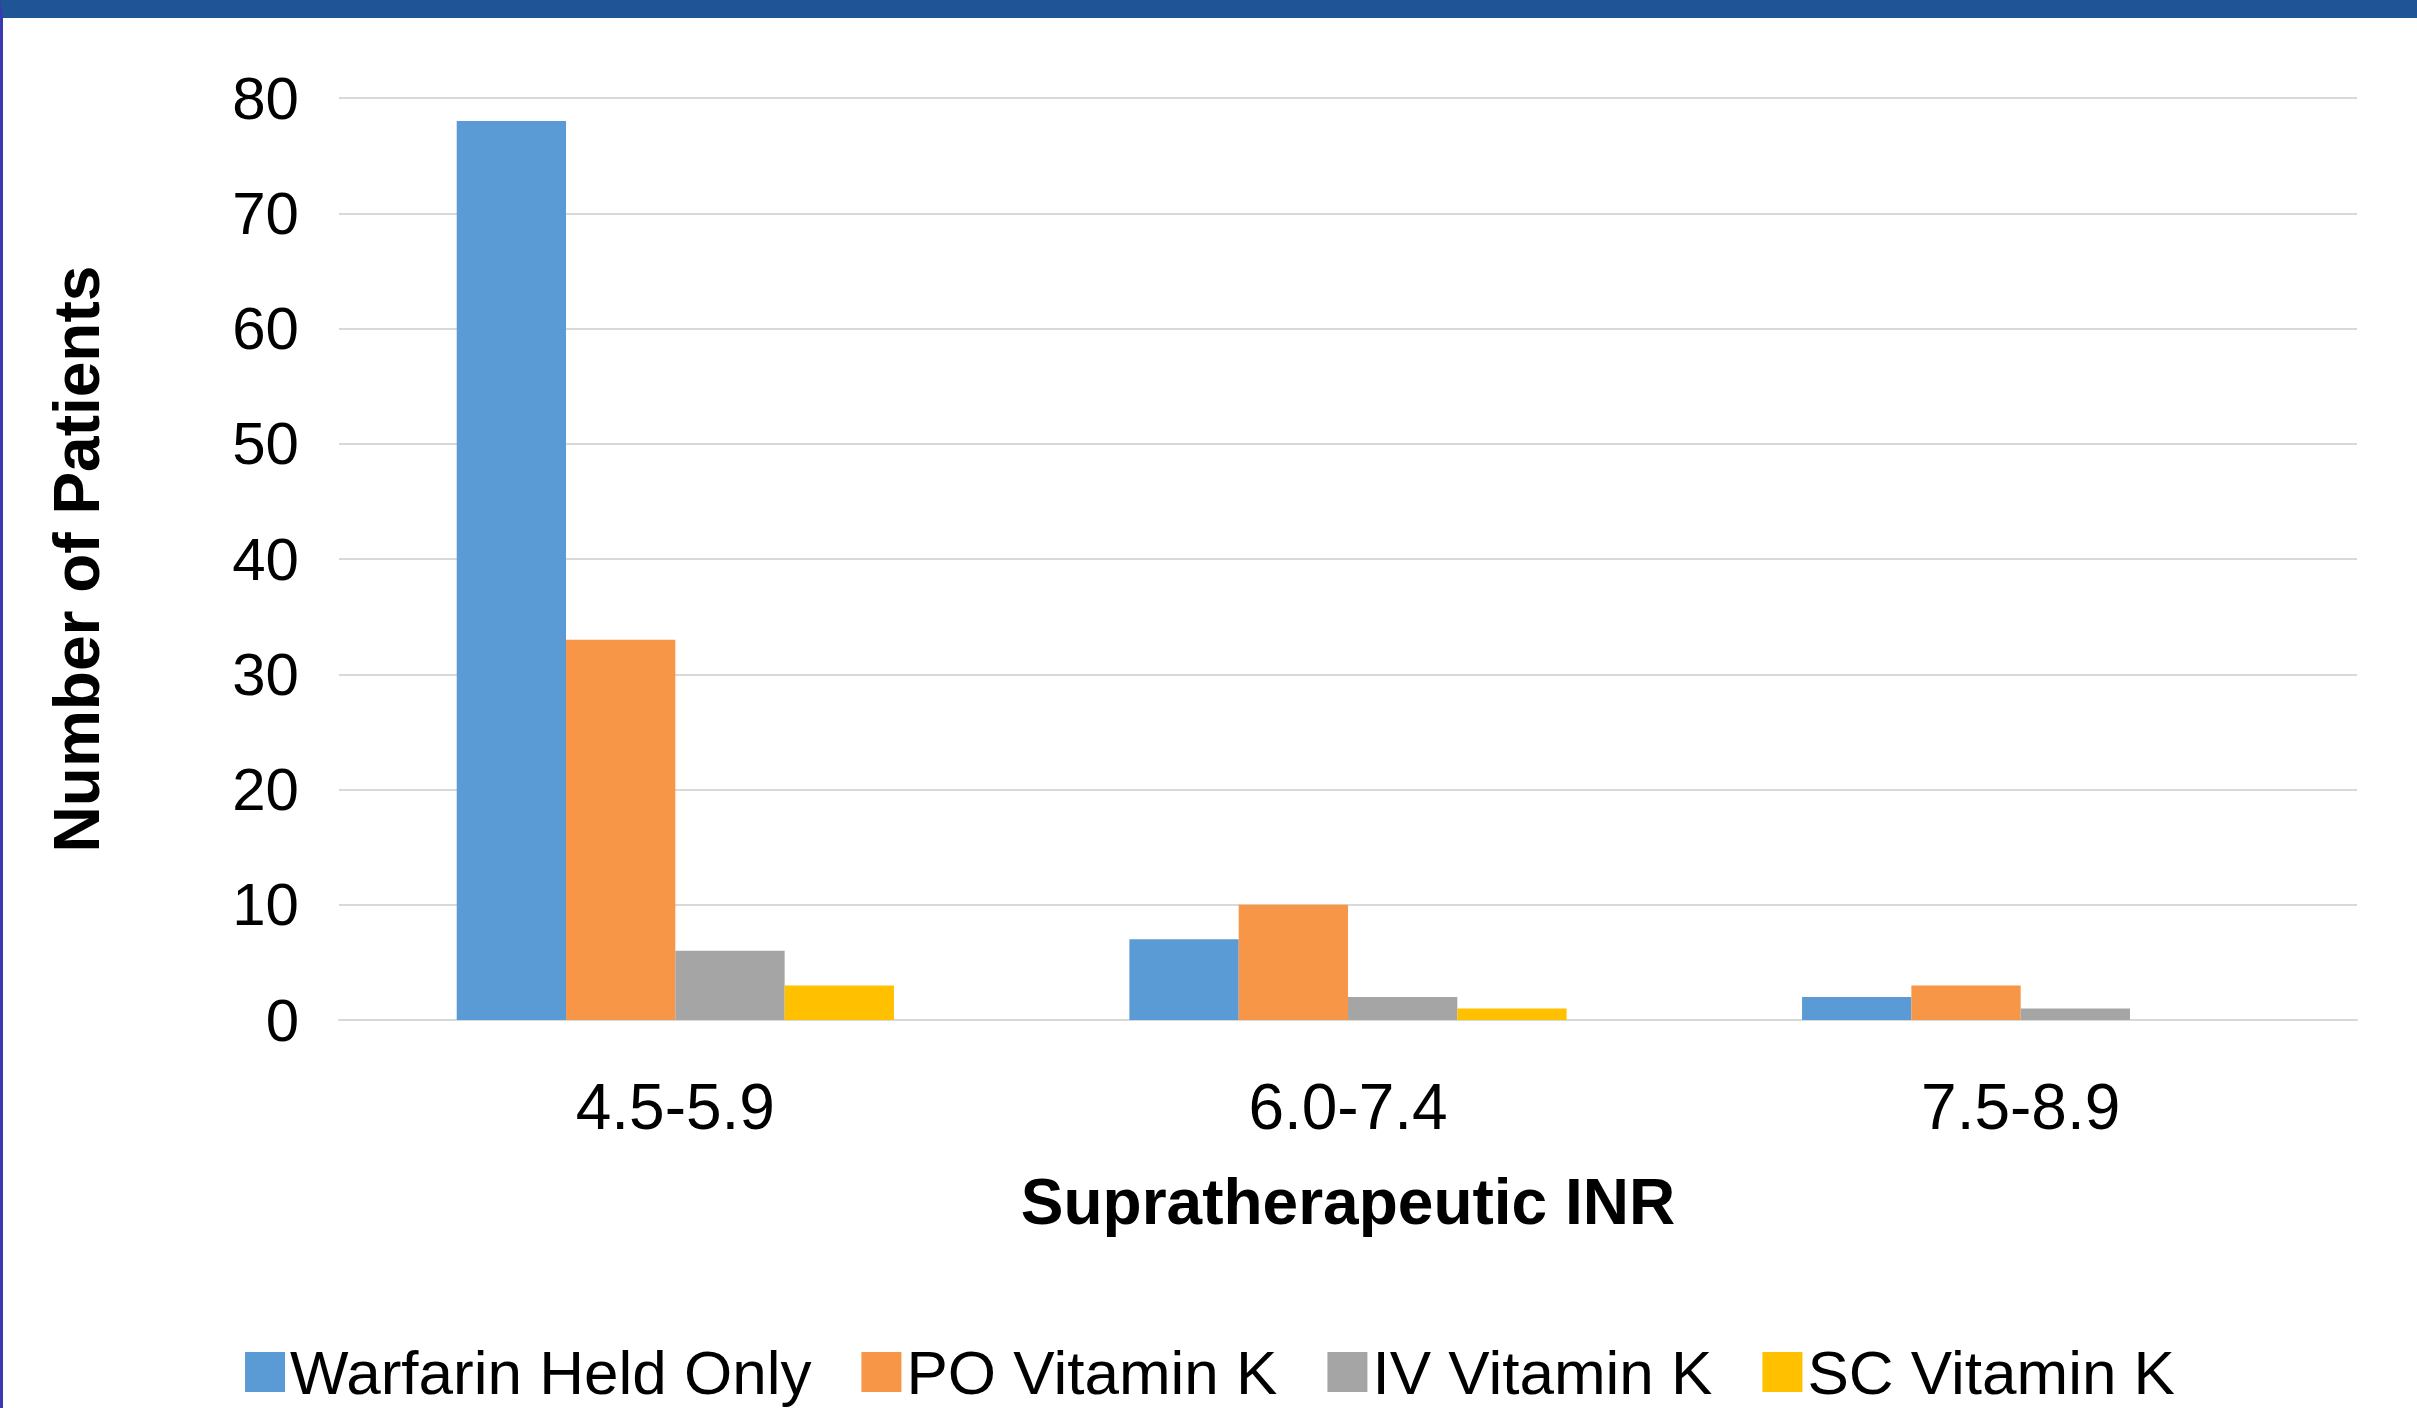 The width and height of the screenshot is (2417, 1408). Describe the element at coordinates (1991, 1372) in the screenshot. I see `legend-label: SC Vitamin K` at that location.